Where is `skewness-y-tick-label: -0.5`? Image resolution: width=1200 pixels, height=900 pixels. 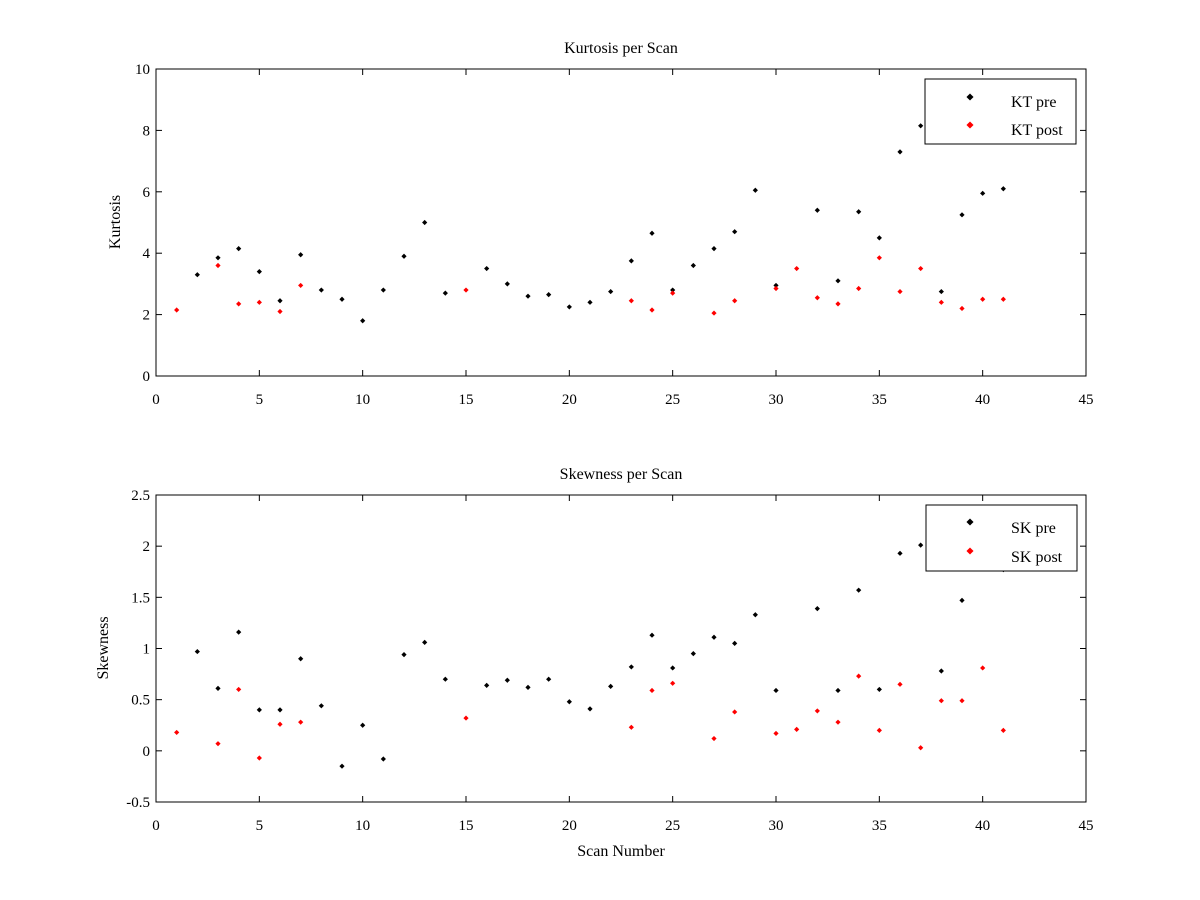
skewness-y-tick-label: -0.5 is located at coordinates (138, 803).